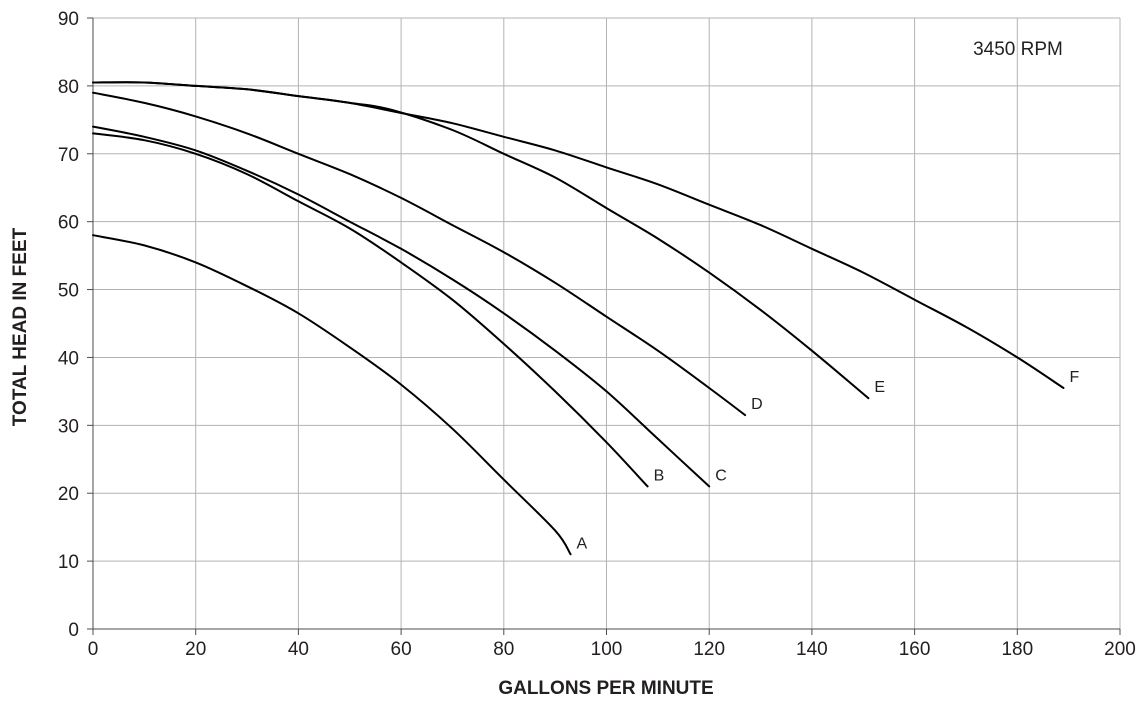  What do you see at coordinates (68, 562) in the screenshot?
I see `y-tick-label: 10` at bounding box center [68, 562].